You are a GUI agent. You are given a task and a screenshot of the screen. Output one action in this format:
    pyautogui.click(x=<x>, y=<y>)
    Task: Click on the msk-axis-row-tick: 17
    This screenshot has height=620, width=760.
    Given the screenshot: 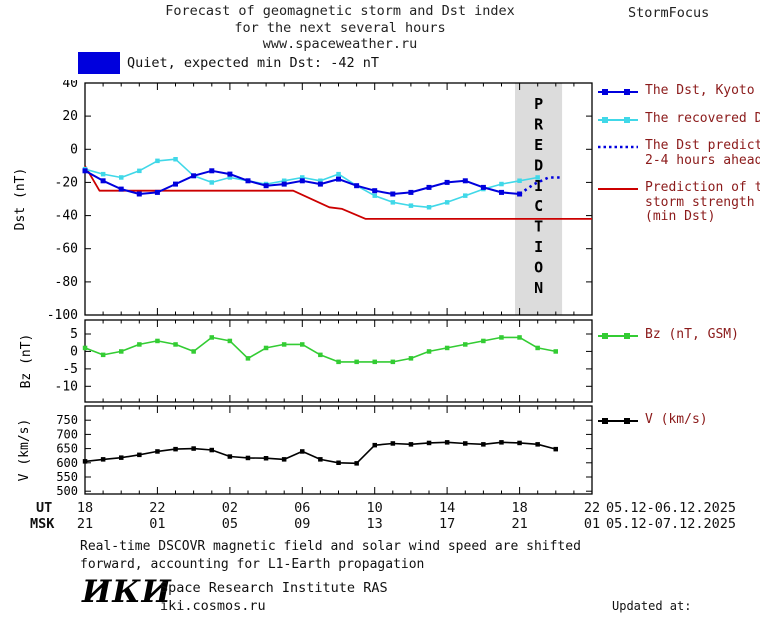 What is the action you would take?
    pyautogui.click(x=447, y=524)
    